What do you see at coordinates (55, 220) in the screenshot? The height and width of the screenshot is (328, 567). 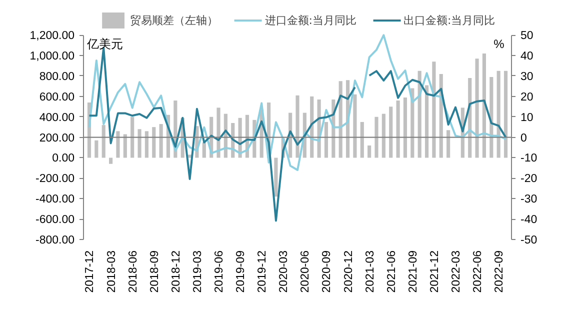 I see `y-tick-label: -600.00` at bounding box center [55, 220].